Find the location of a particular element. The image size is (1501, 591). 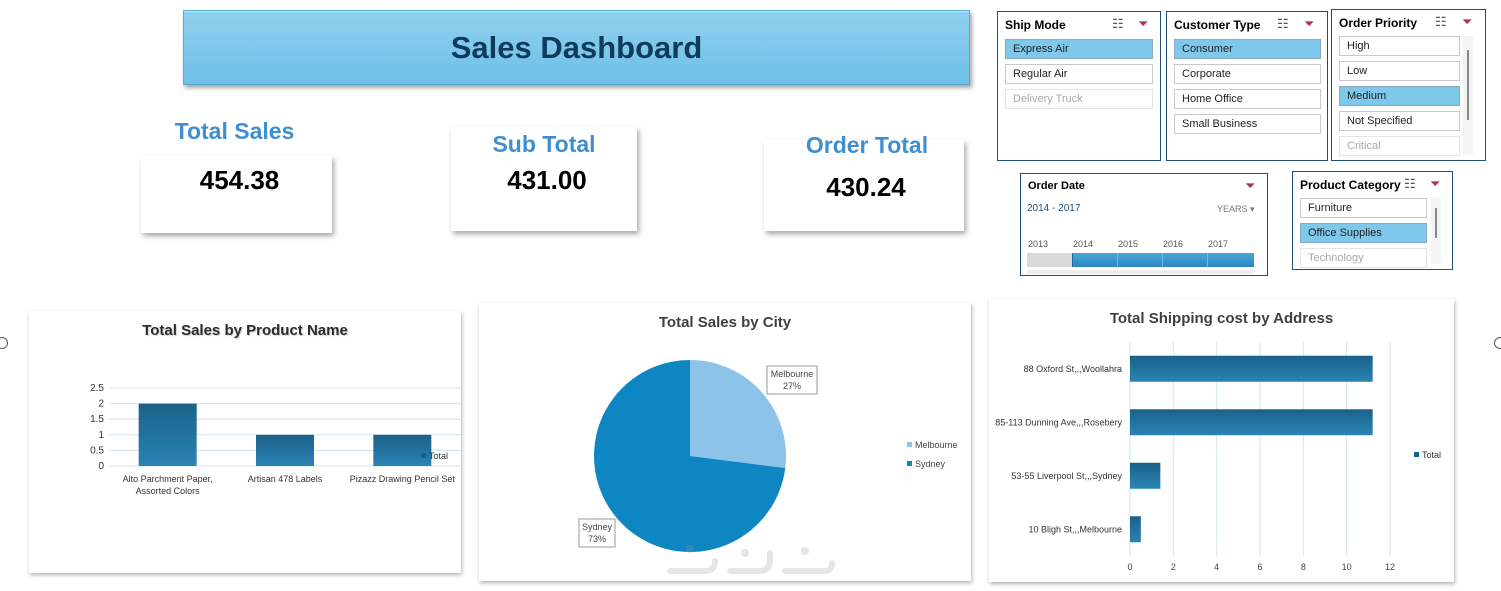

pie-chart: Melbourne 27% Sydney 73% Melbourne Sydney is located at coordinates (768, 456).